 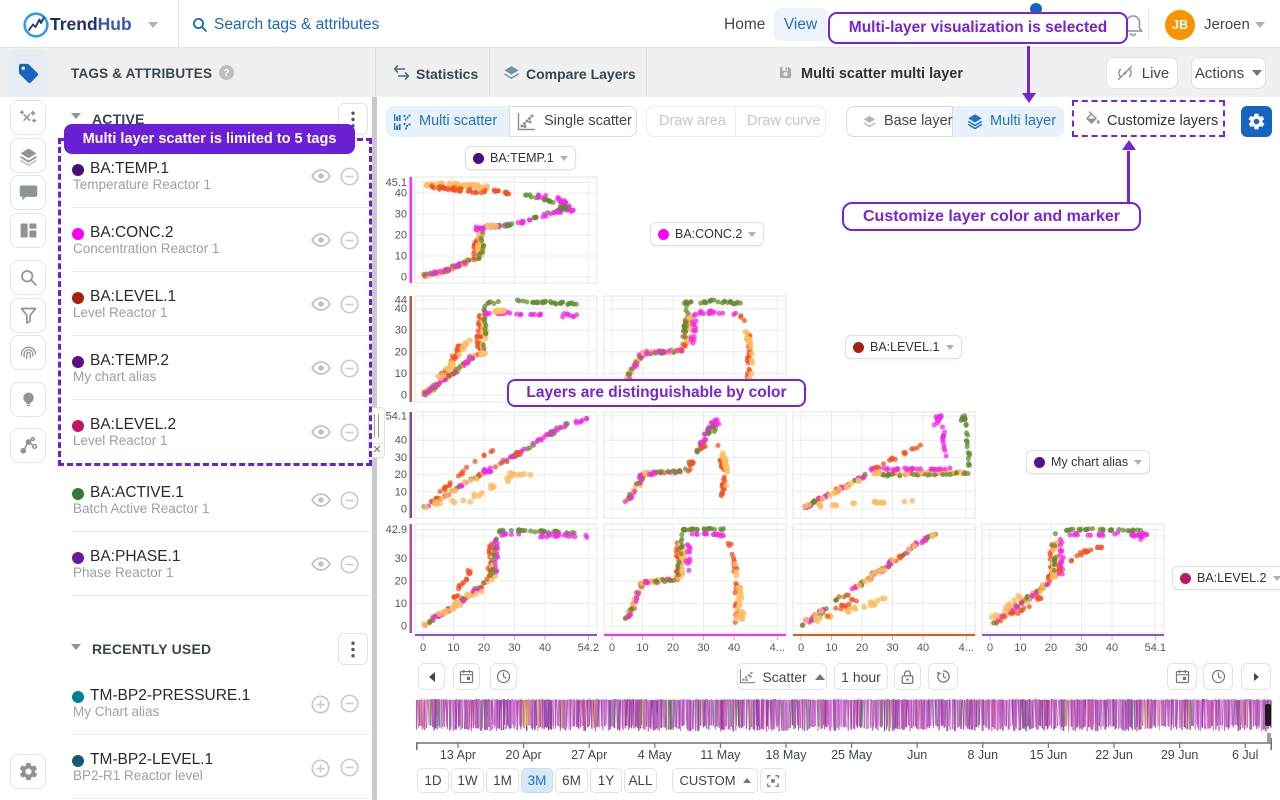 I want to click on svg-text: 18 May, so click(x=787, y=755).